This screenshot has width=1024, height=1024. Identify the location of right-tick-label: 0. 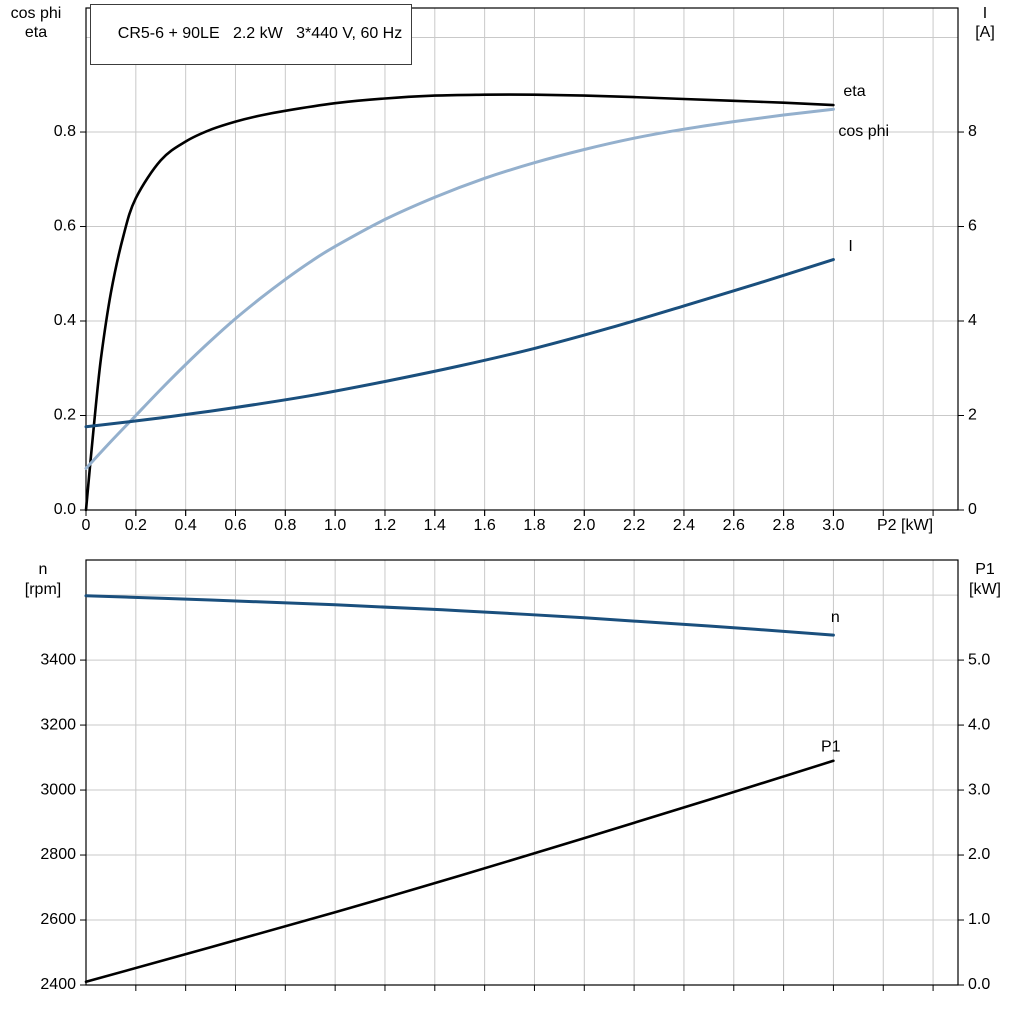
(972, 509).